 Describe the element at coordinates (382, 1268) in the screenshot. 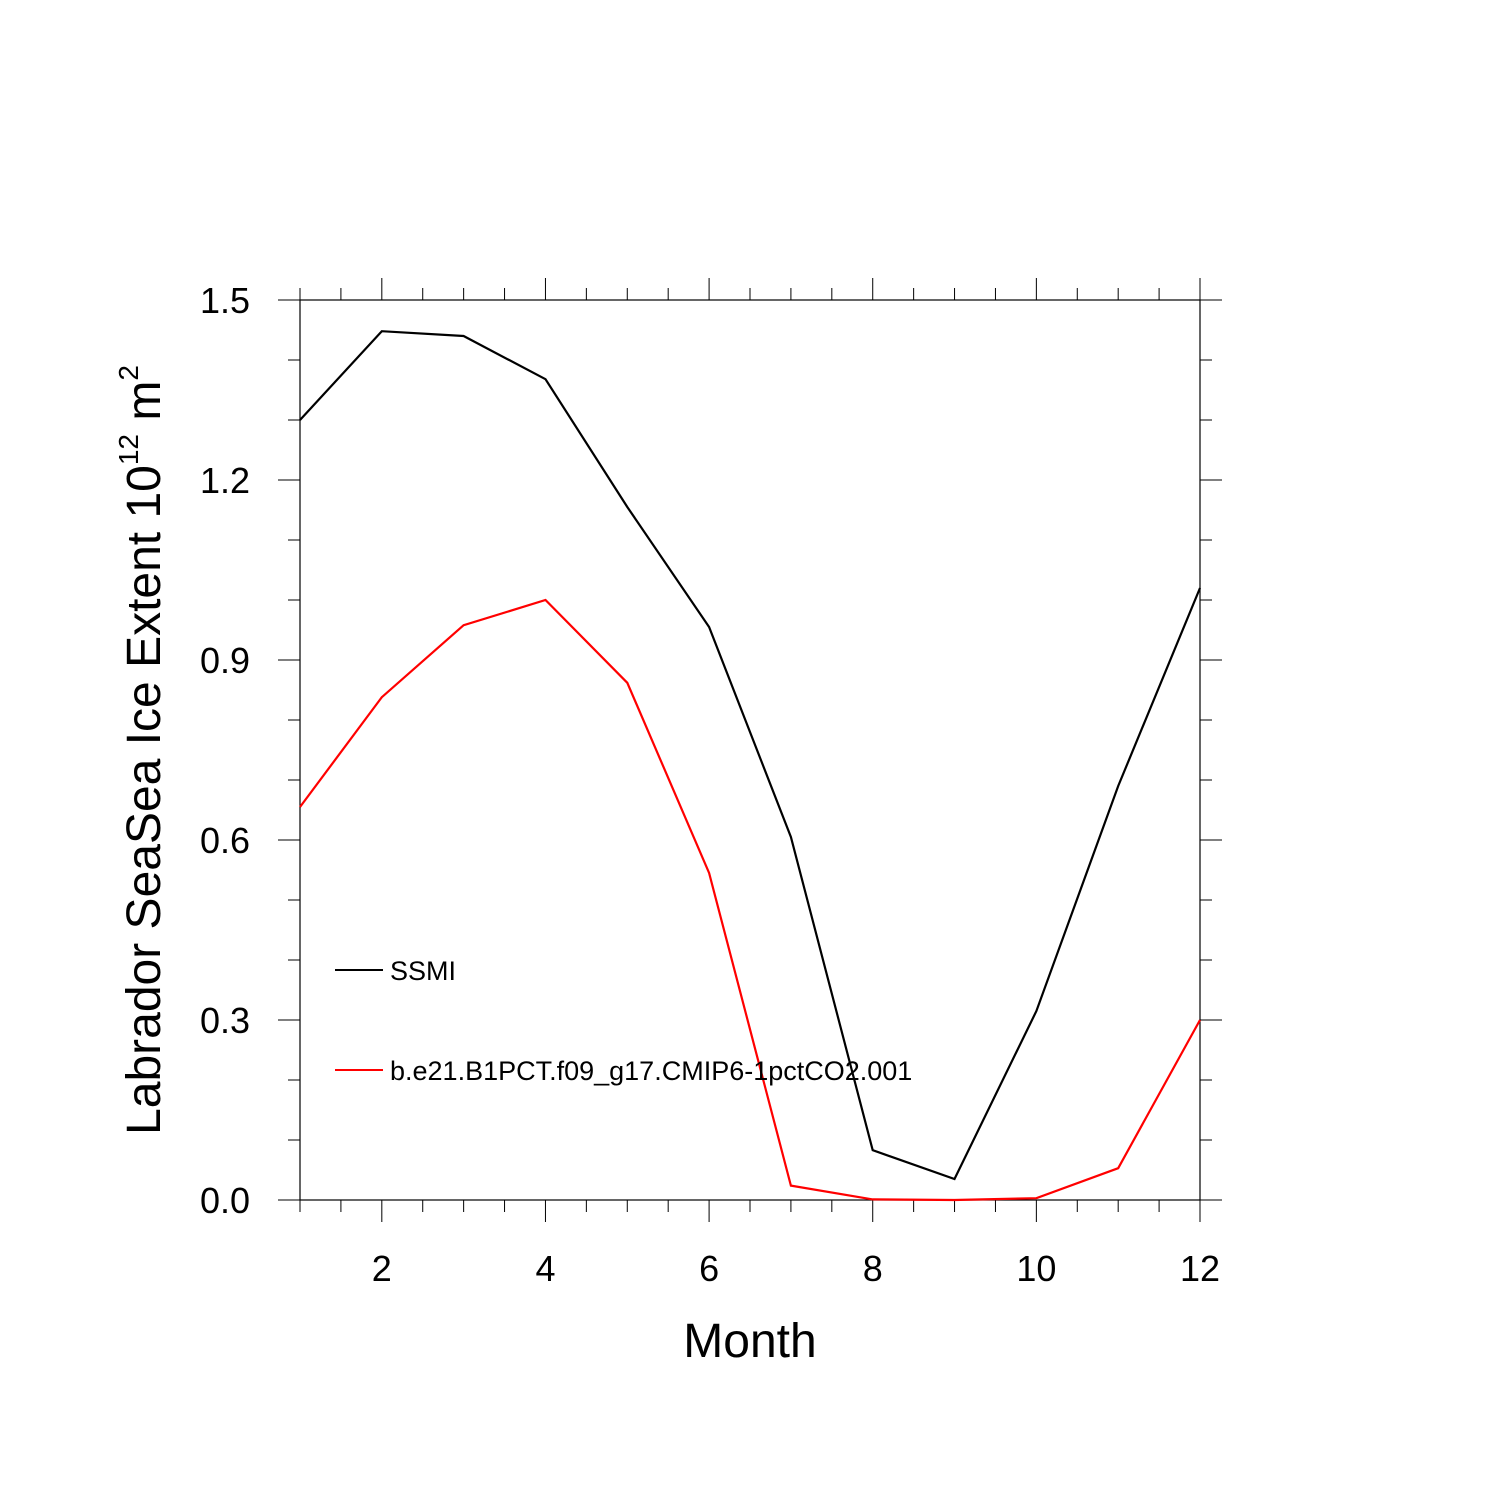

I see `x-tick-label: 2` at that location.